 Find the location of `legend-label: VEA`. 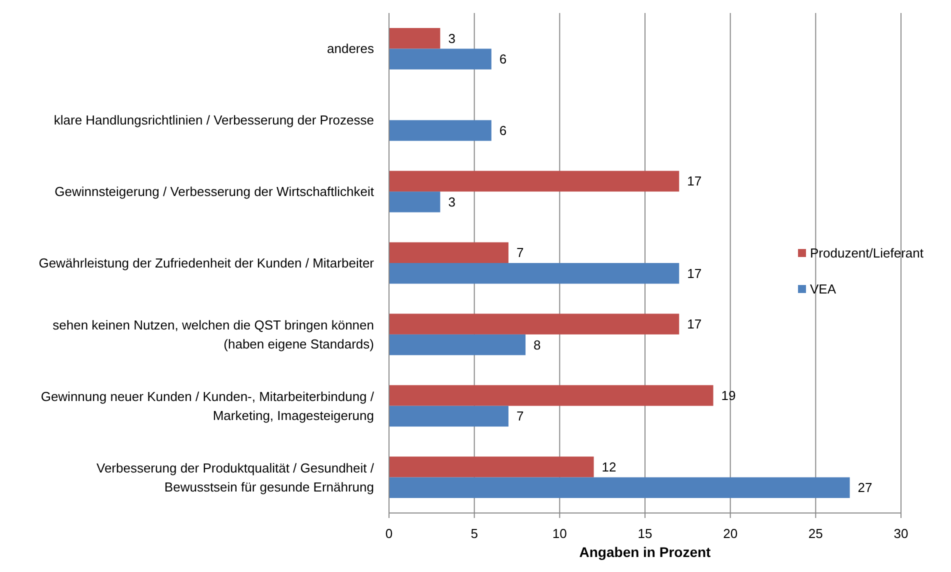

legend-label: VEA is located at coordinates (823, 289).